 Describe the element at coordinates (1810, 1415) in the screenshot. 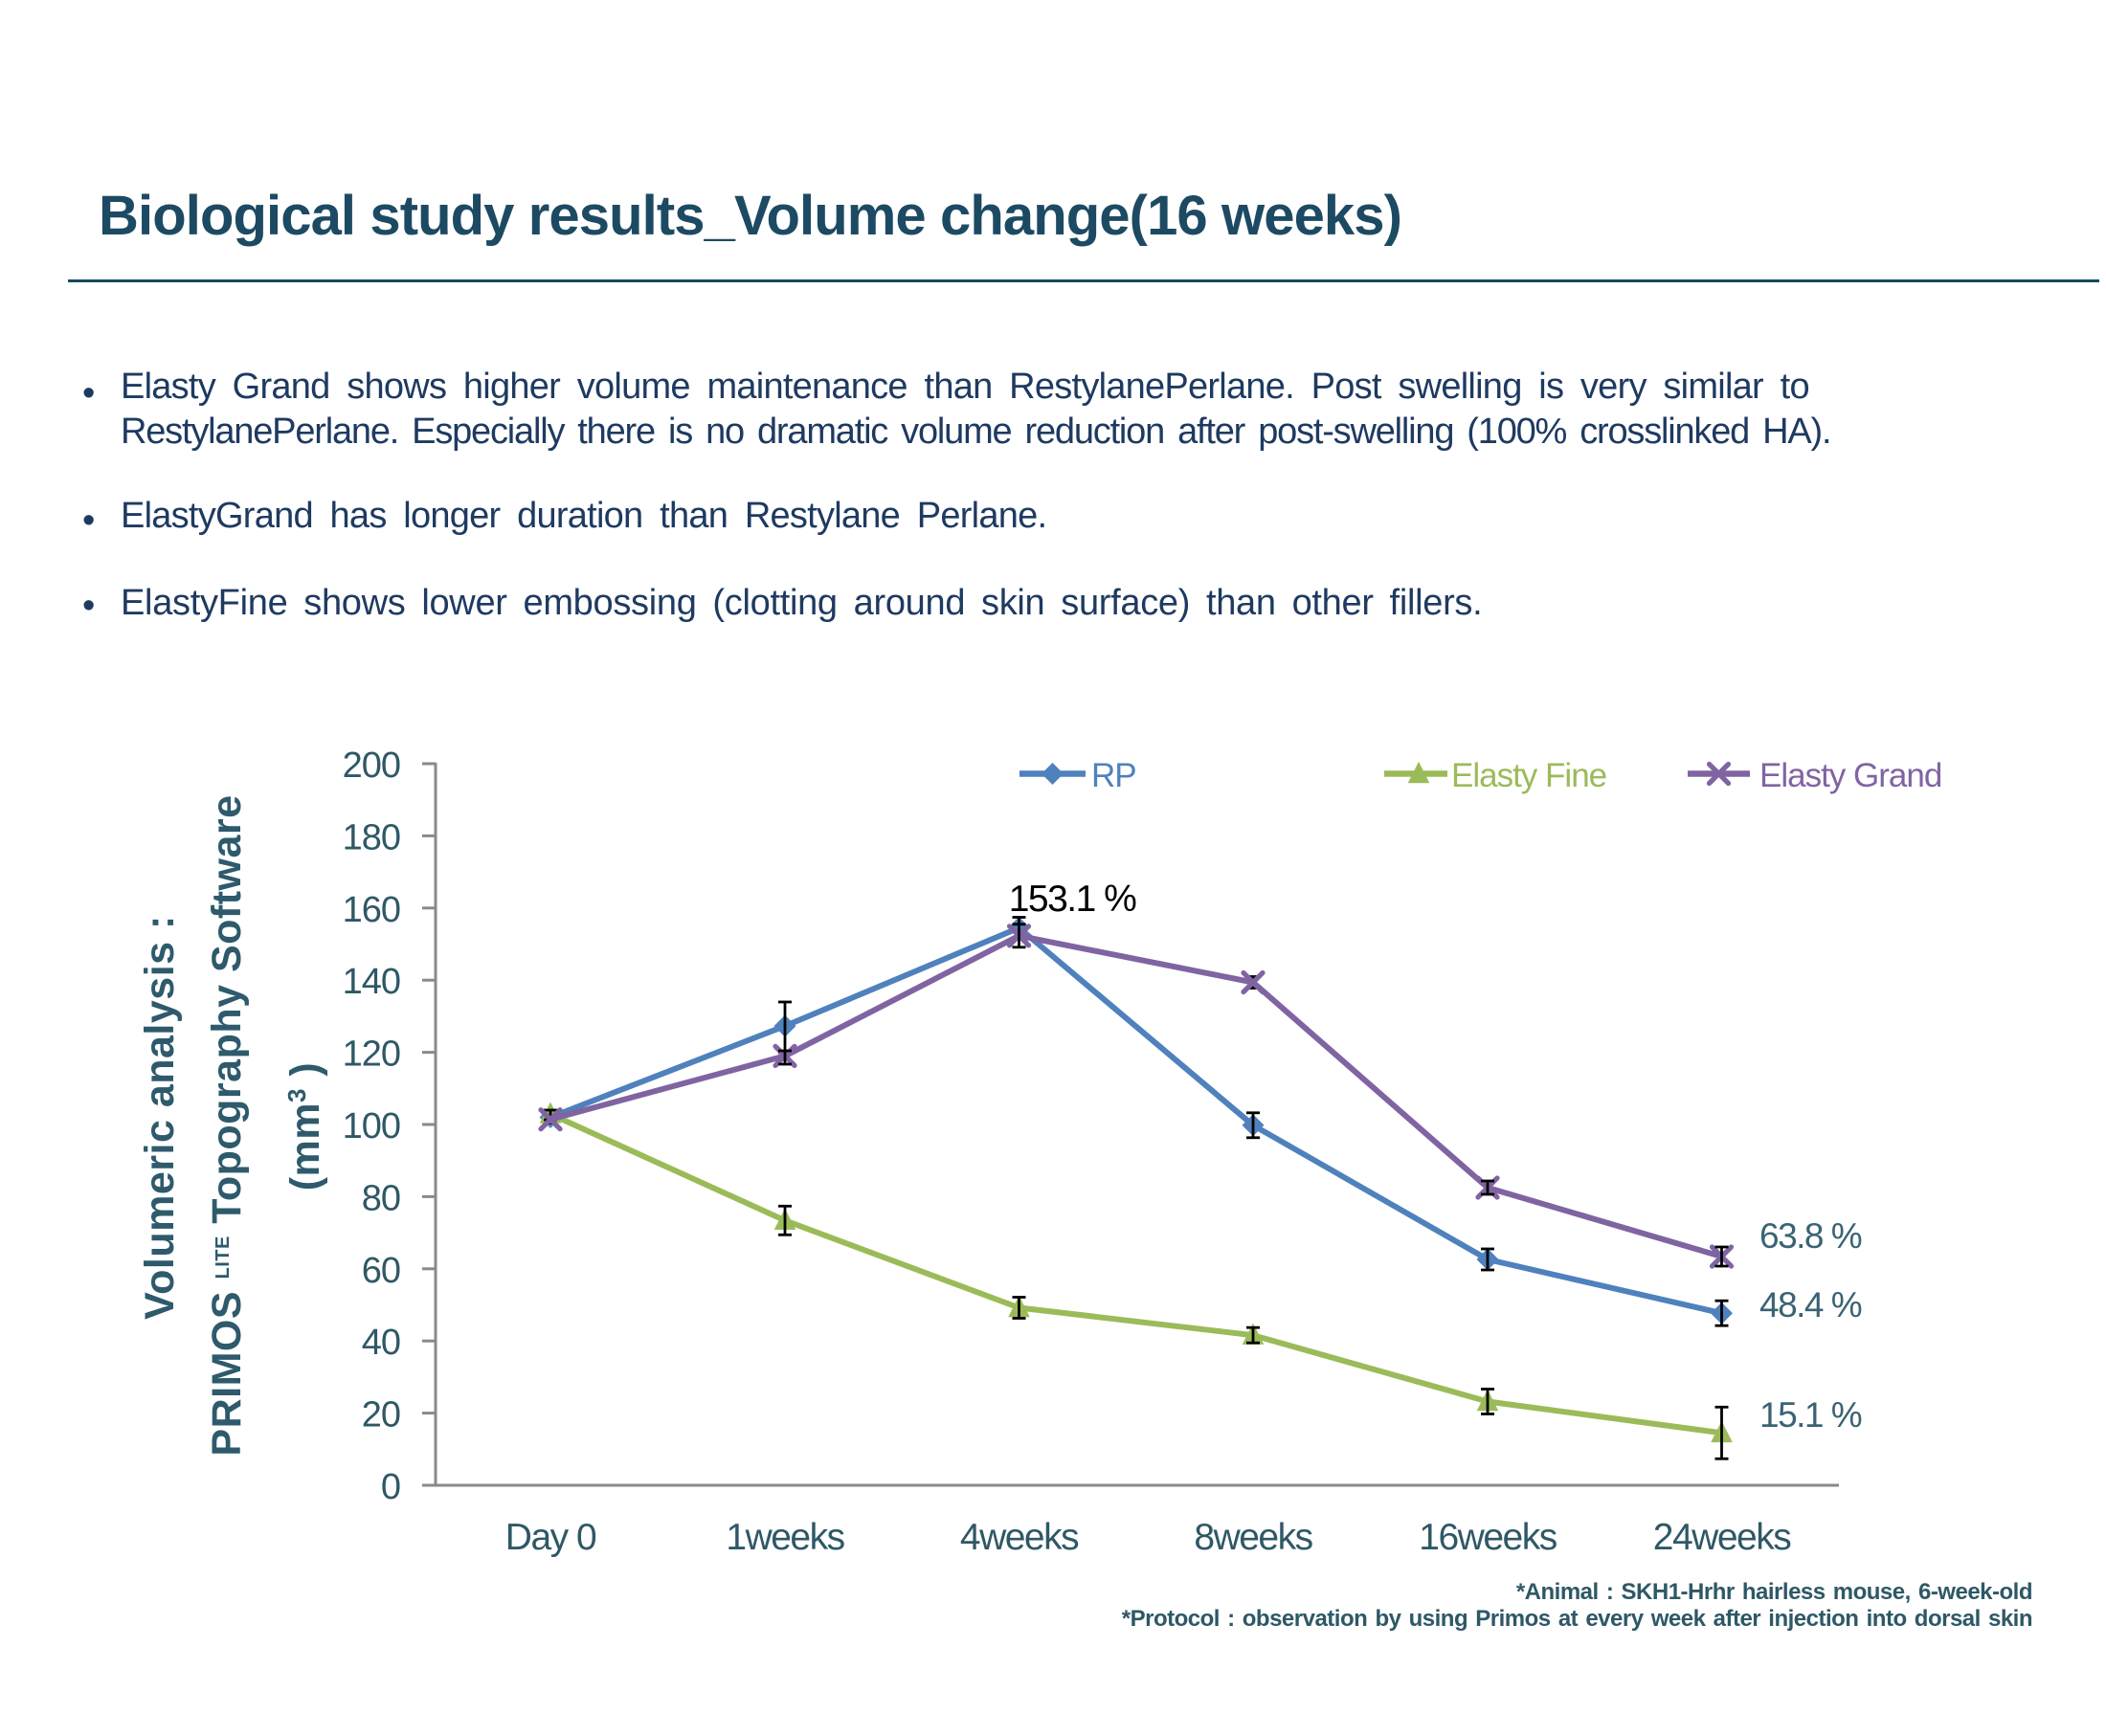

I see `svg-text: 15.1 %` at that location.